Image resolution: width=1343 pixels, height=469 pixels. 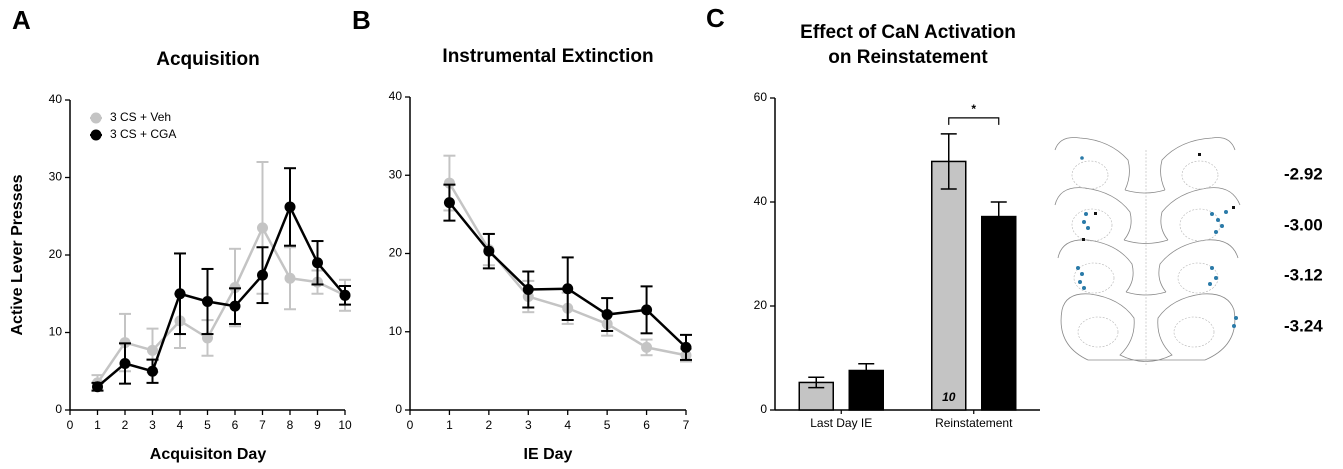 I want to click on chart-title: Instrumental Extinction, so click(x=547, y=56).